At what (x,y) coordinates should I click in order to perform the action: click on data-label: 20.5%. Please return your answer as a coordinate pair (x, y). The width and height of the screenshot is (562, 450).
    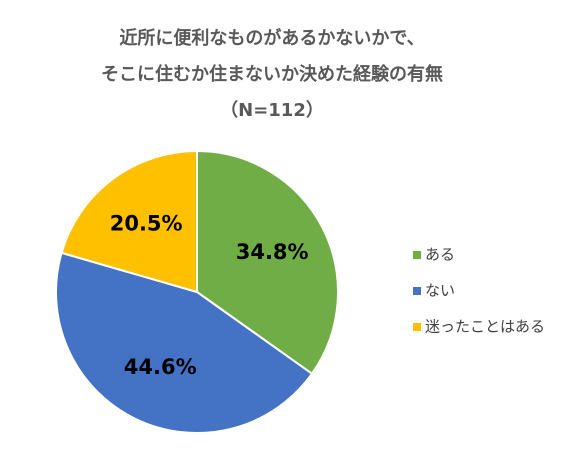
    Looking at the image, I should click on (146, 223).